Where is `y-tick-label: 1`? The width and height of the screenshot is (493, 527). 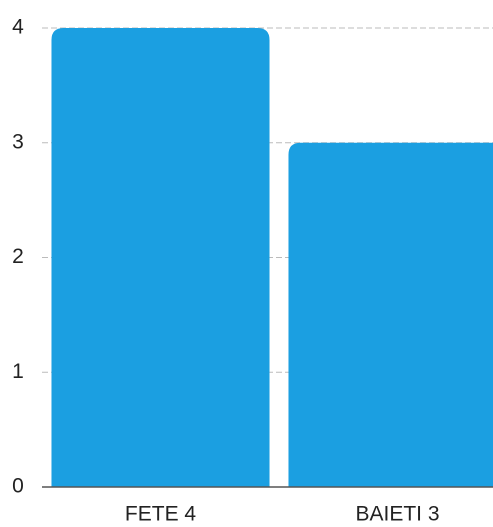
y-tick-label: 1 is located at coordinates (18, 371).